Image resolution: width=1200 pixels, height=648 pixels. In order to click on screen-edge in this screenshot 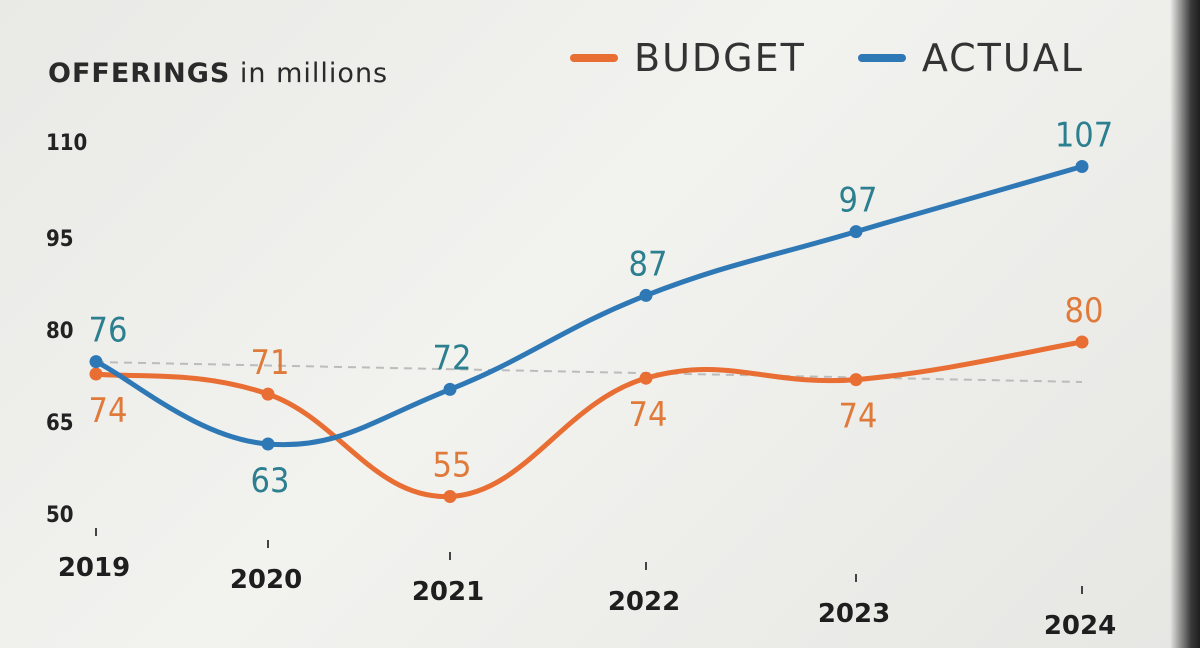, I will do `click(1185, 324)`.